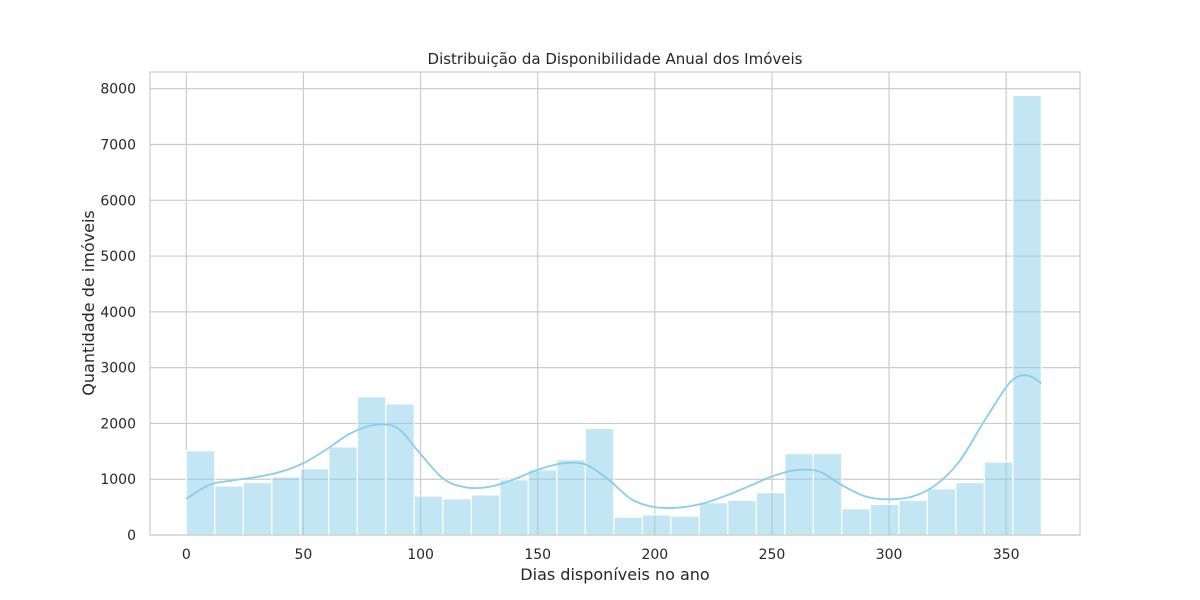 The width and height of the screenshot is (1200, 600). I want to click on x-tick-label: 150, so click(537, 555).